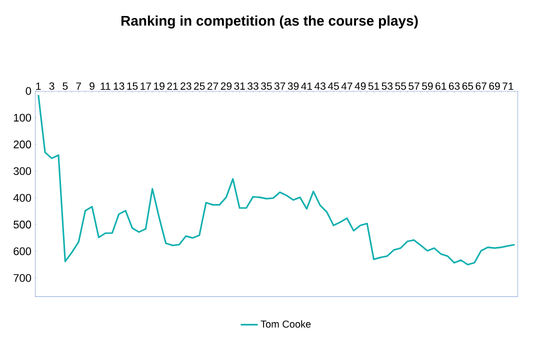  I want to click on x-tick-label: 63, so click(454, 86).